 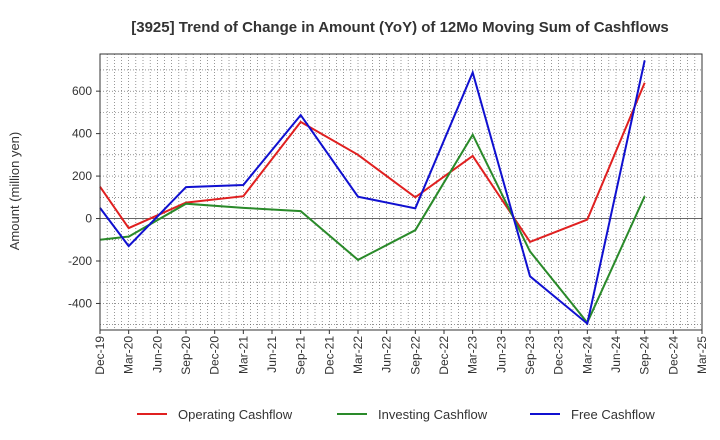 I want to click on x-tick-label: Jun-22, so click(x=387, y=354).